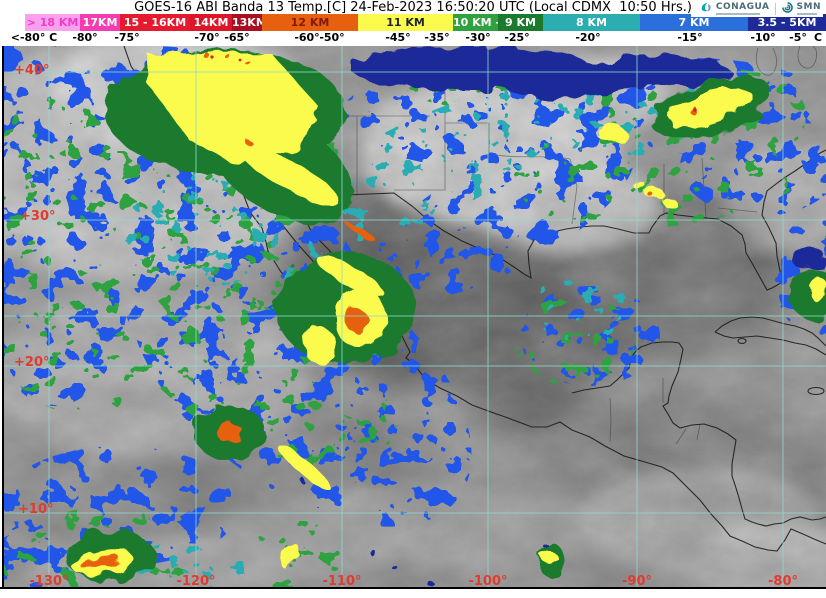  I want to click on cloud-cores-red, so click(453, 83).